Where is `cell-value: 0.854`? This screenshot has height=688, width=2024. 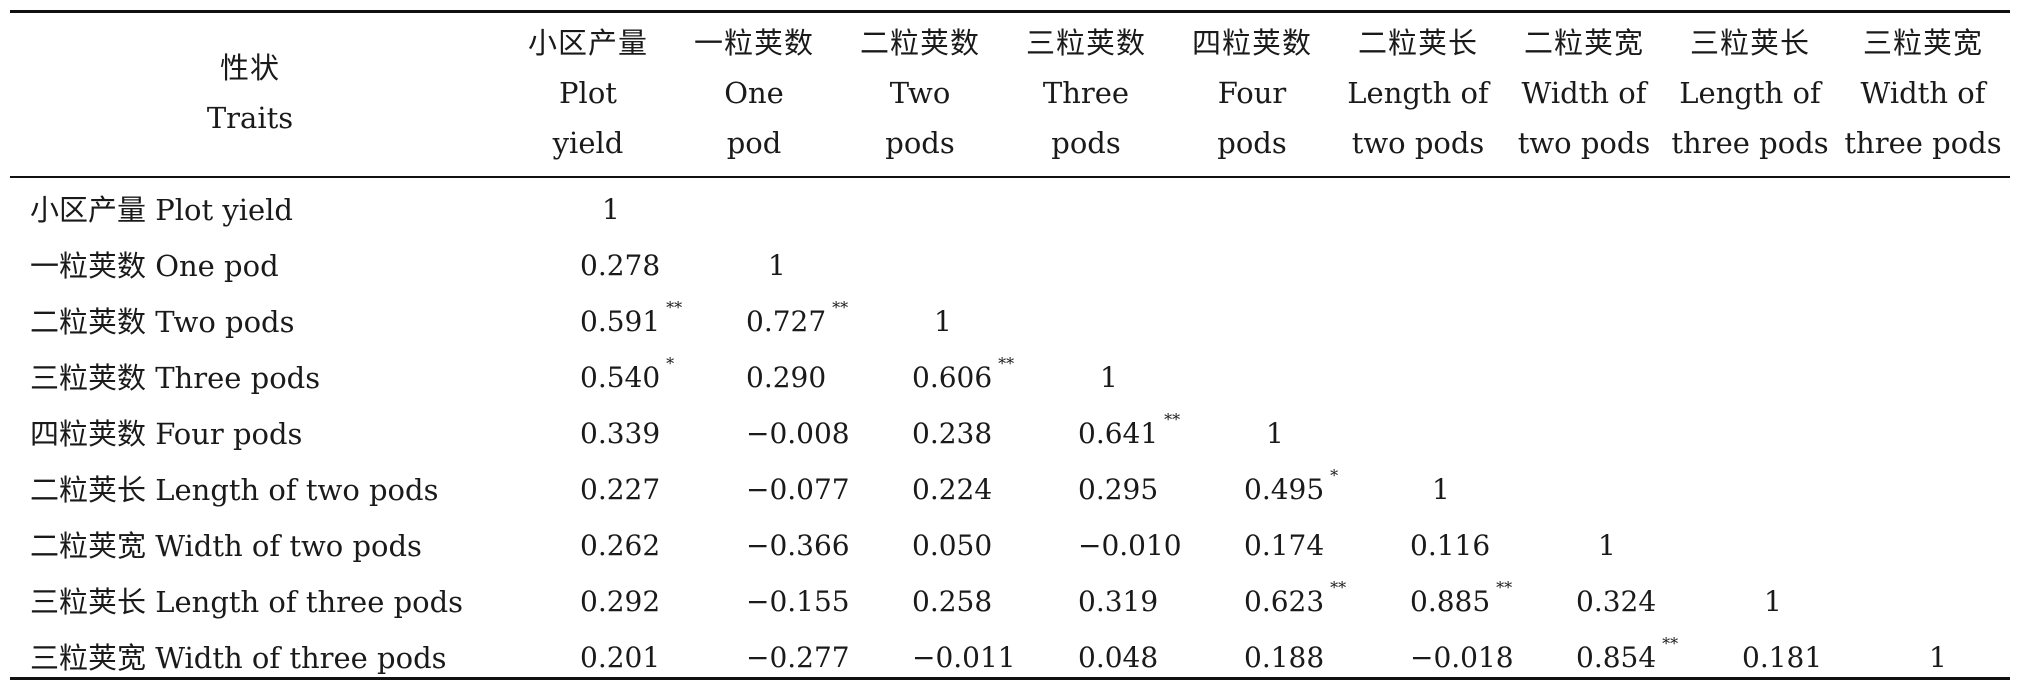 cell-value: 0.854 is located at coordinates (1616, 657).